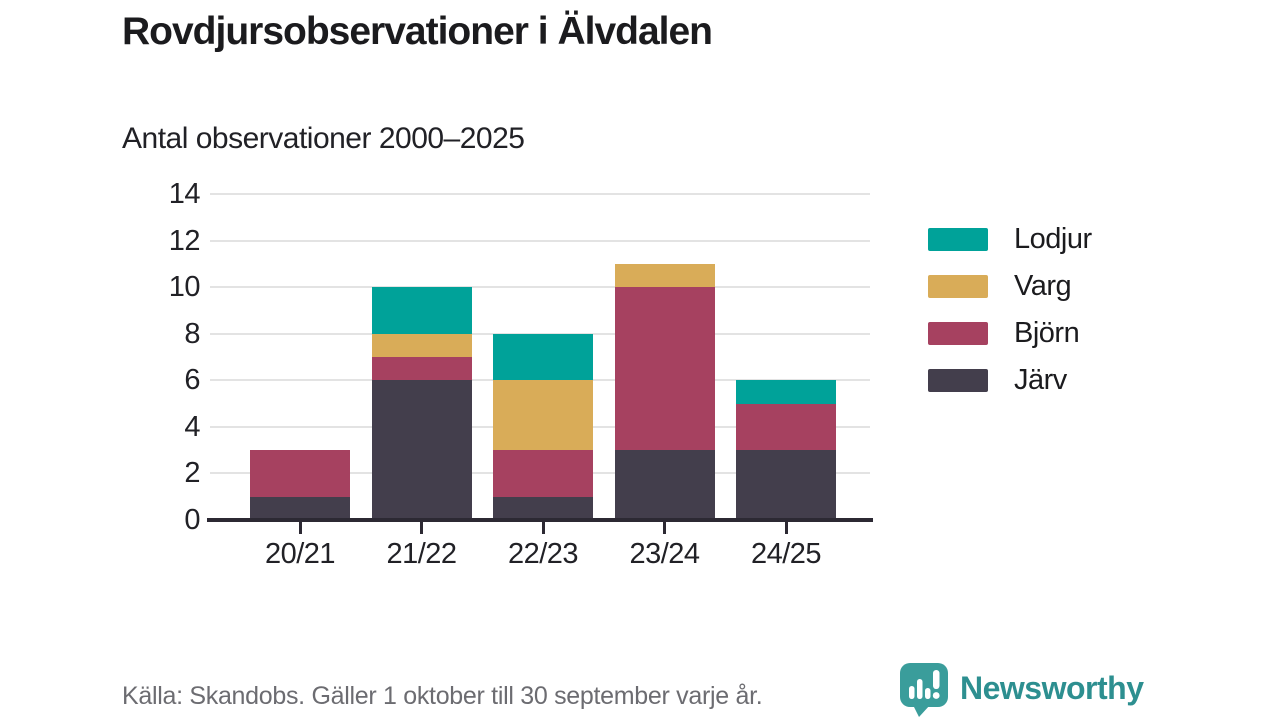  What do you see at coordinates (958, 239) in the screenshot?
I see `legend-swatch-lodjur` at bounding box center [958, 239].